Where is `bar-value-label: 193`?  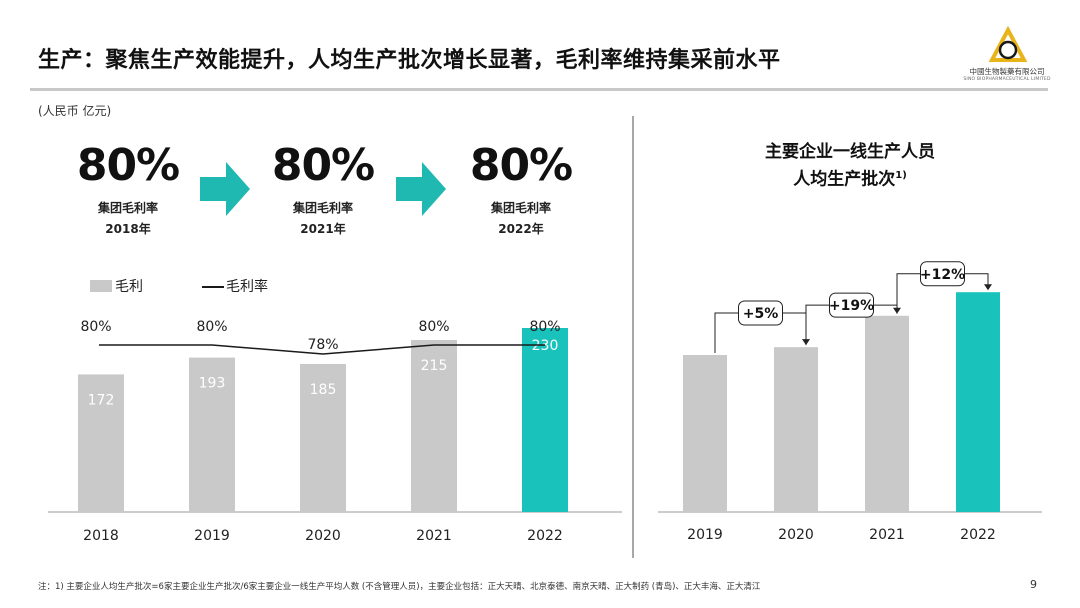
bar-value-label: 193 is located at coordinates (212, 384).